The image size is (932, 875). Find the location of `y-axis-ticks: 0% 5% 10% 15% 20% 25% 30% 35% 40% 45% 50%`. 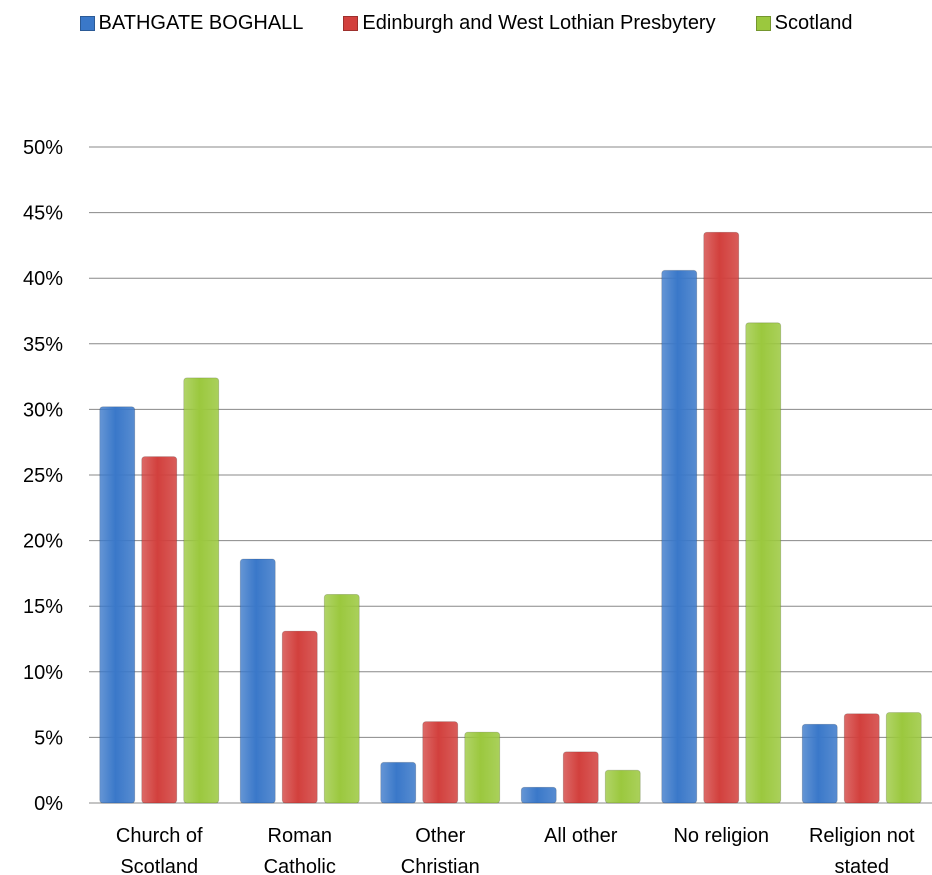

y-axis-ticks: 0% 5% 10% 15% 20% 25% 30% 35% 40% 45% 50% is located at coordinates (43, 476).